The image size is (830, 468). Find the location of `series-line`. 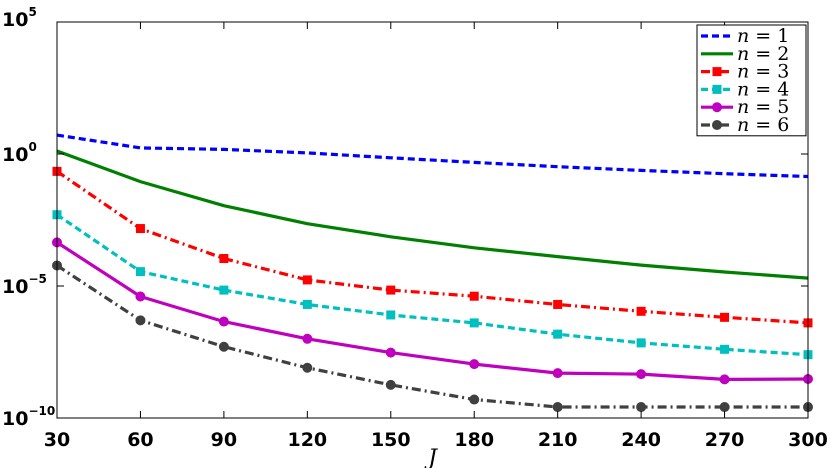

series-line is located at coordinates (432, 156).